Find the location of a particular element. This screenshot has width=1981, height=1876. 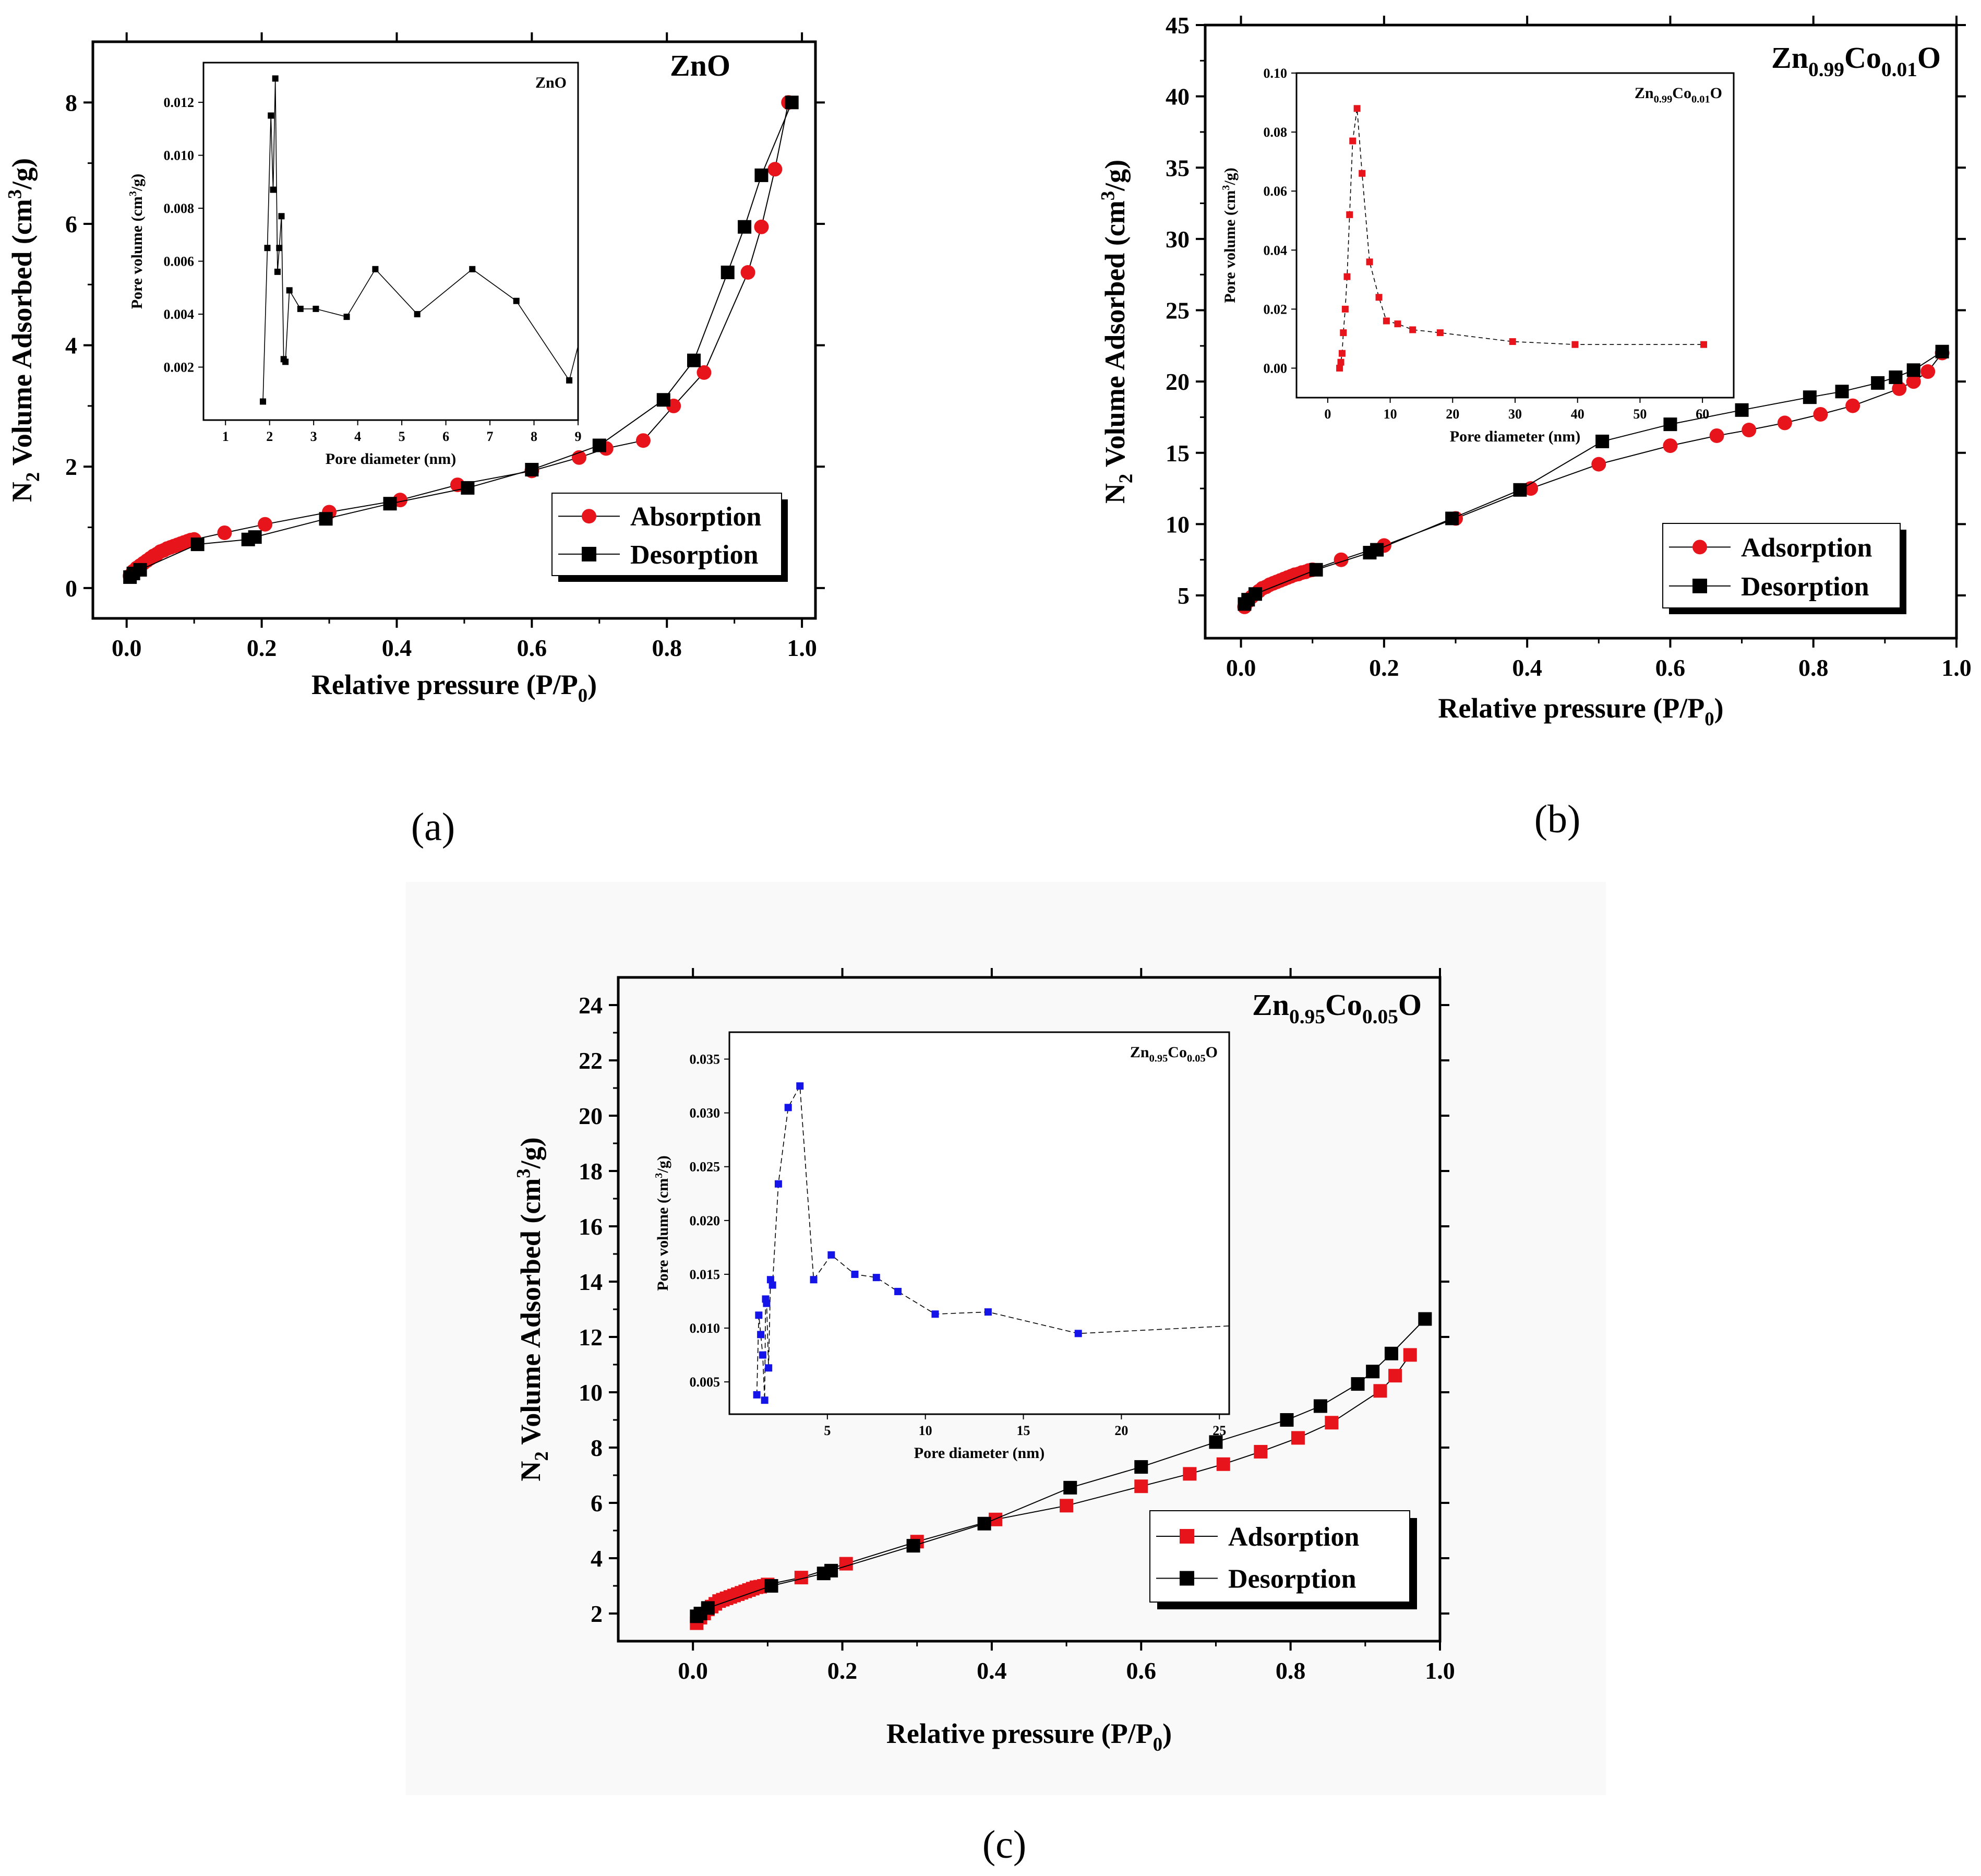

inset-y-tick-label: 0.030 is located at coordinates (706, 1113).